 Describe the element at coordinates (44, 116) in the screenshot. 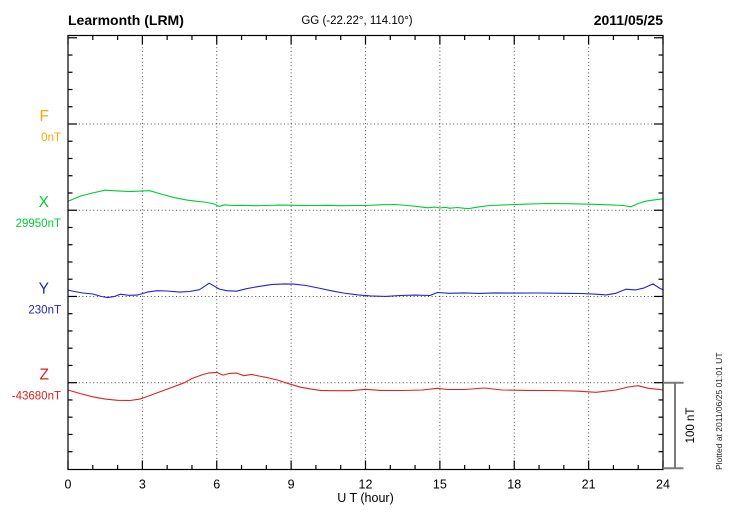

I see `component-letter-f: F` at that location.